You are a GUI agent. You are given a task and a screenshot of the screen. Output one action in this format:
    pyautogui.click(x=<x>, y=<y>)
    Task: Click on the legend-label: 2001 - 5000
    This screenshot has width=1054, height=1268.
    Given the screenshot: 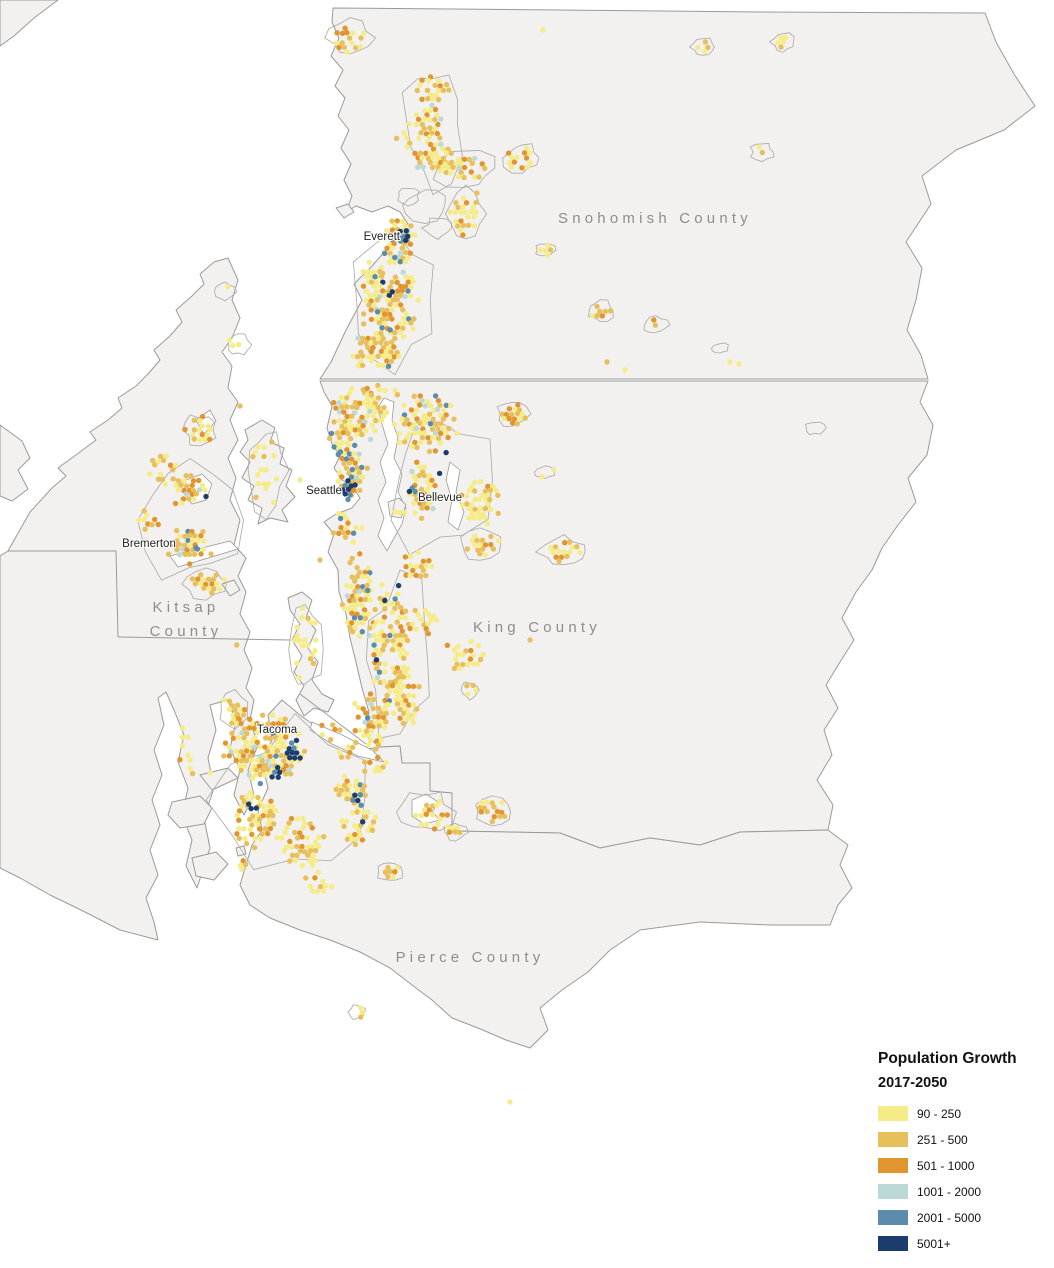 What is the action you would take?
    pyautogui.click(x=949, y=1217)
    